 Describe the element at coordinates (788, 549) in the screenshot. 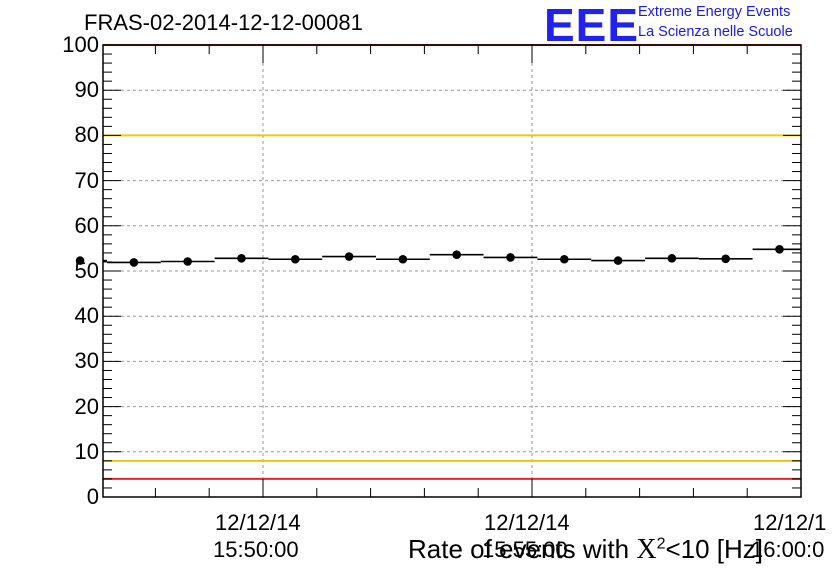

I see `x-tick-time: 16:00:0` at that location.